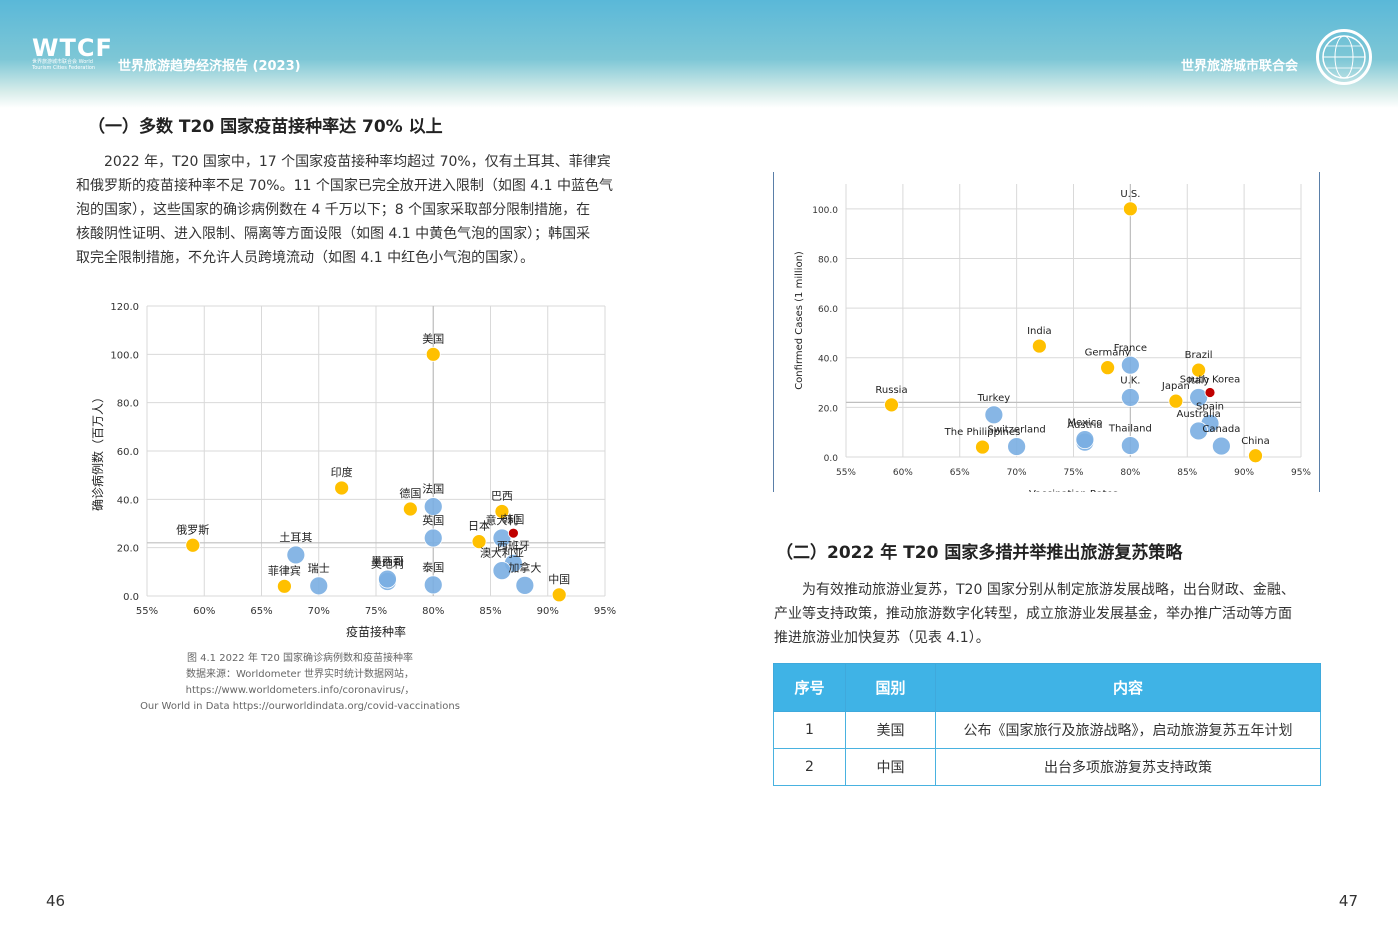 This screenshot has width=1398, height=944. What do you see at coordinates (433, 489) in the screenshot?
I see `data-point-label: 法国` at bounding box center [433, 489].